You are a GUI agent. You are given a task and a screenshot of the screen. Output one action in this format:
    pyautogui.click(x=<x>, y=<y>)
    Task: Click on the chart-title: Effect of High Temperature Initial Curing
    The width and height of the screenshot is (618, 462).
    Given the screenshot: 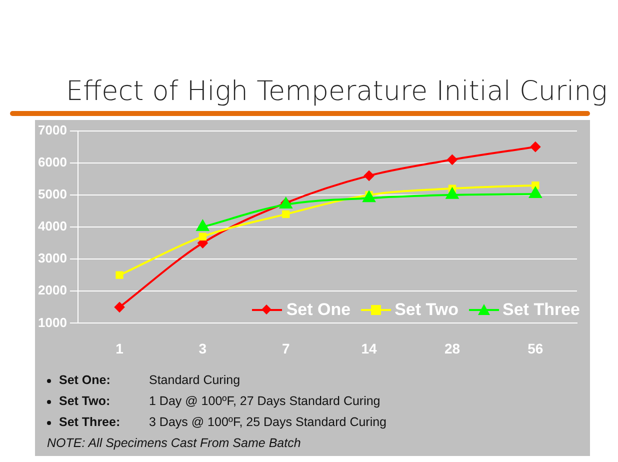 What is the action you would take?
    pyautogui.click(x=337, y=91)
    